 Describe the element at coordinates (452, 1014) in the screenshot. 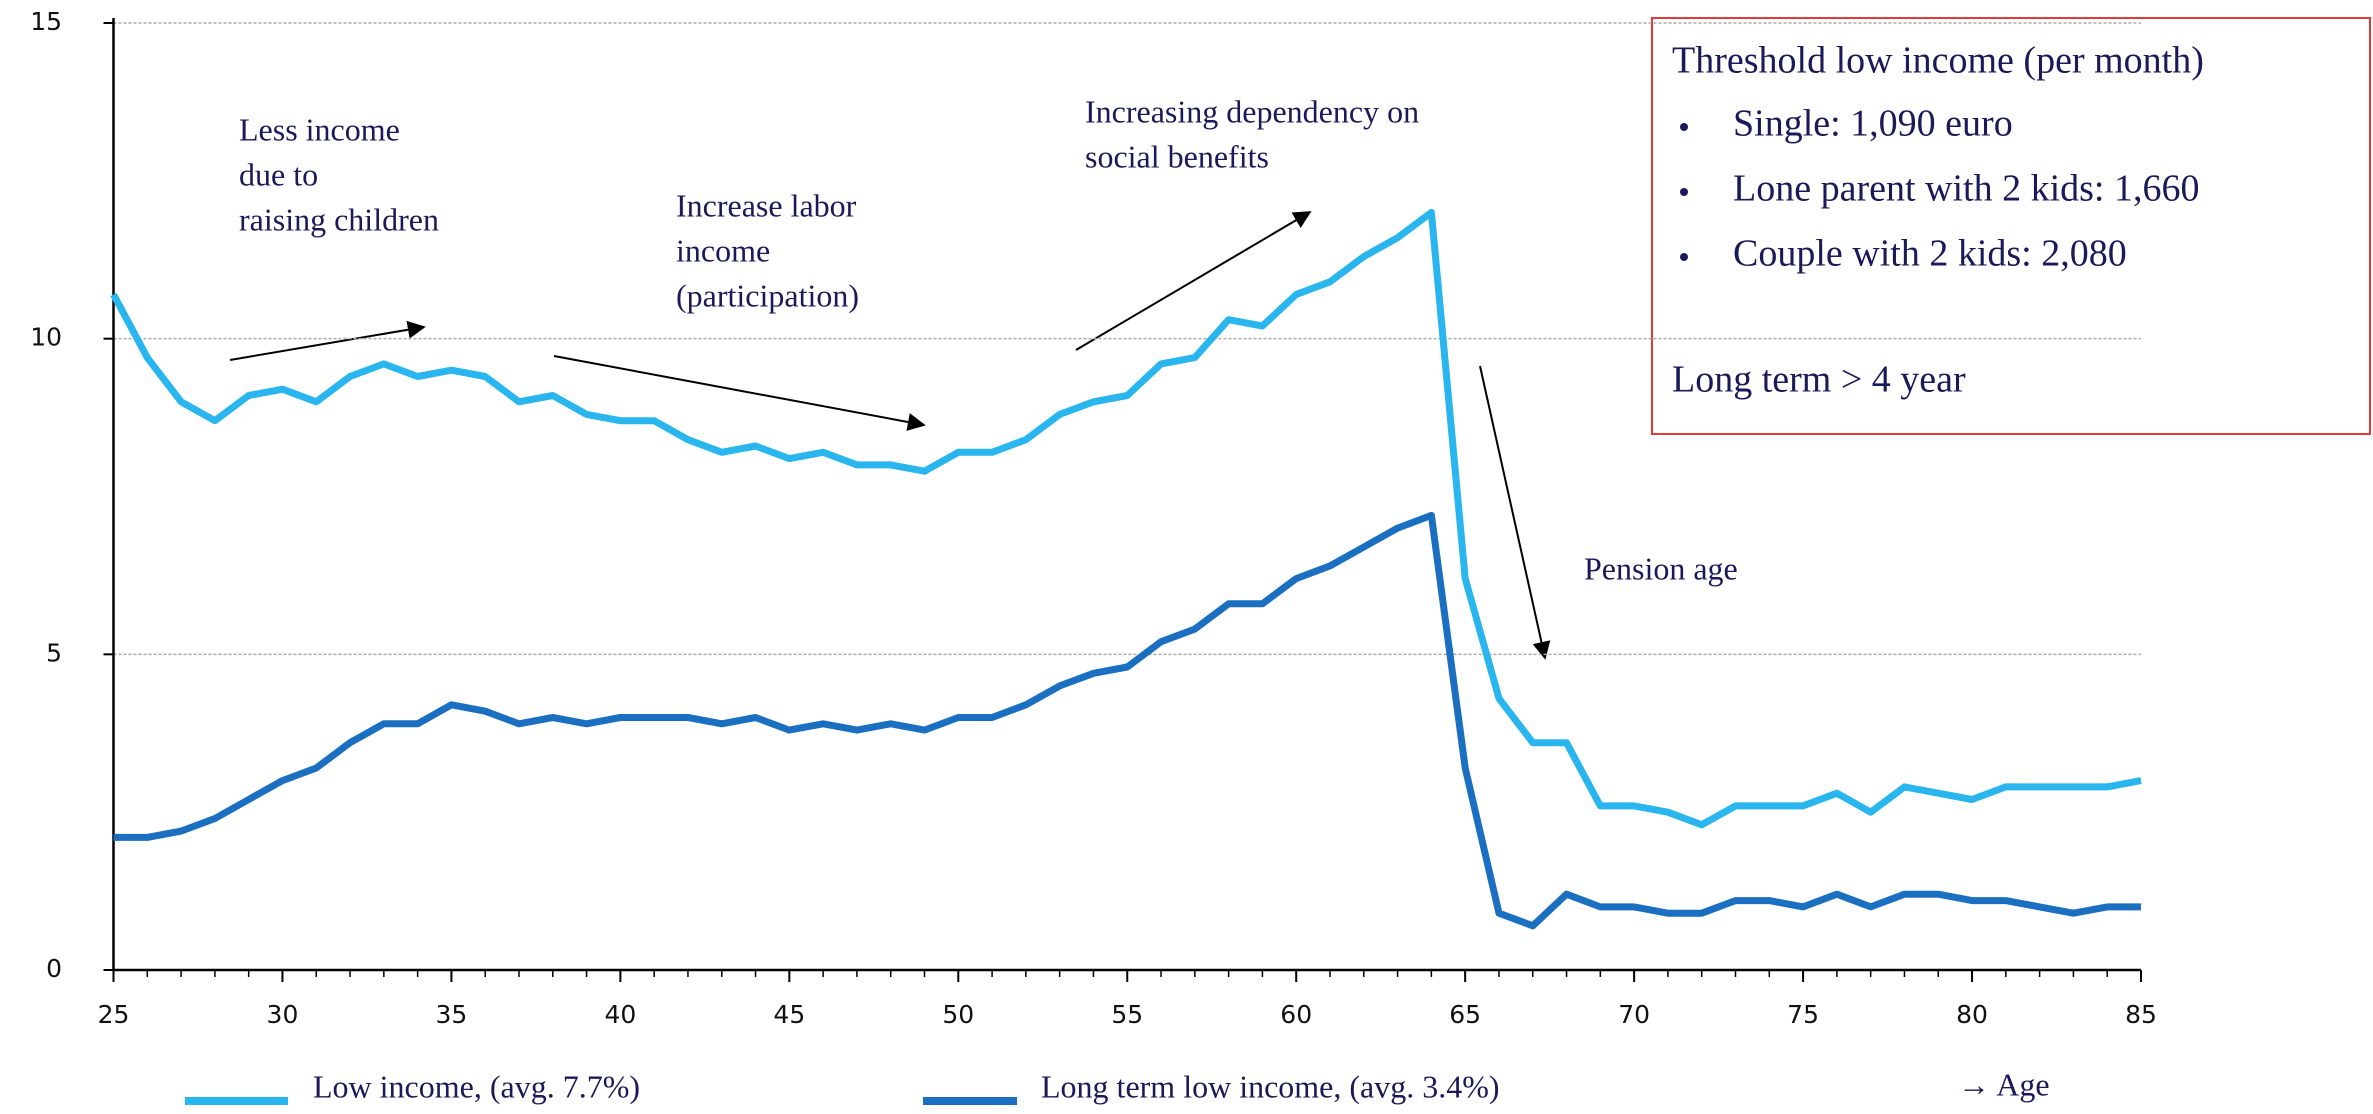

I see `x-tick-label: 35` at that location.